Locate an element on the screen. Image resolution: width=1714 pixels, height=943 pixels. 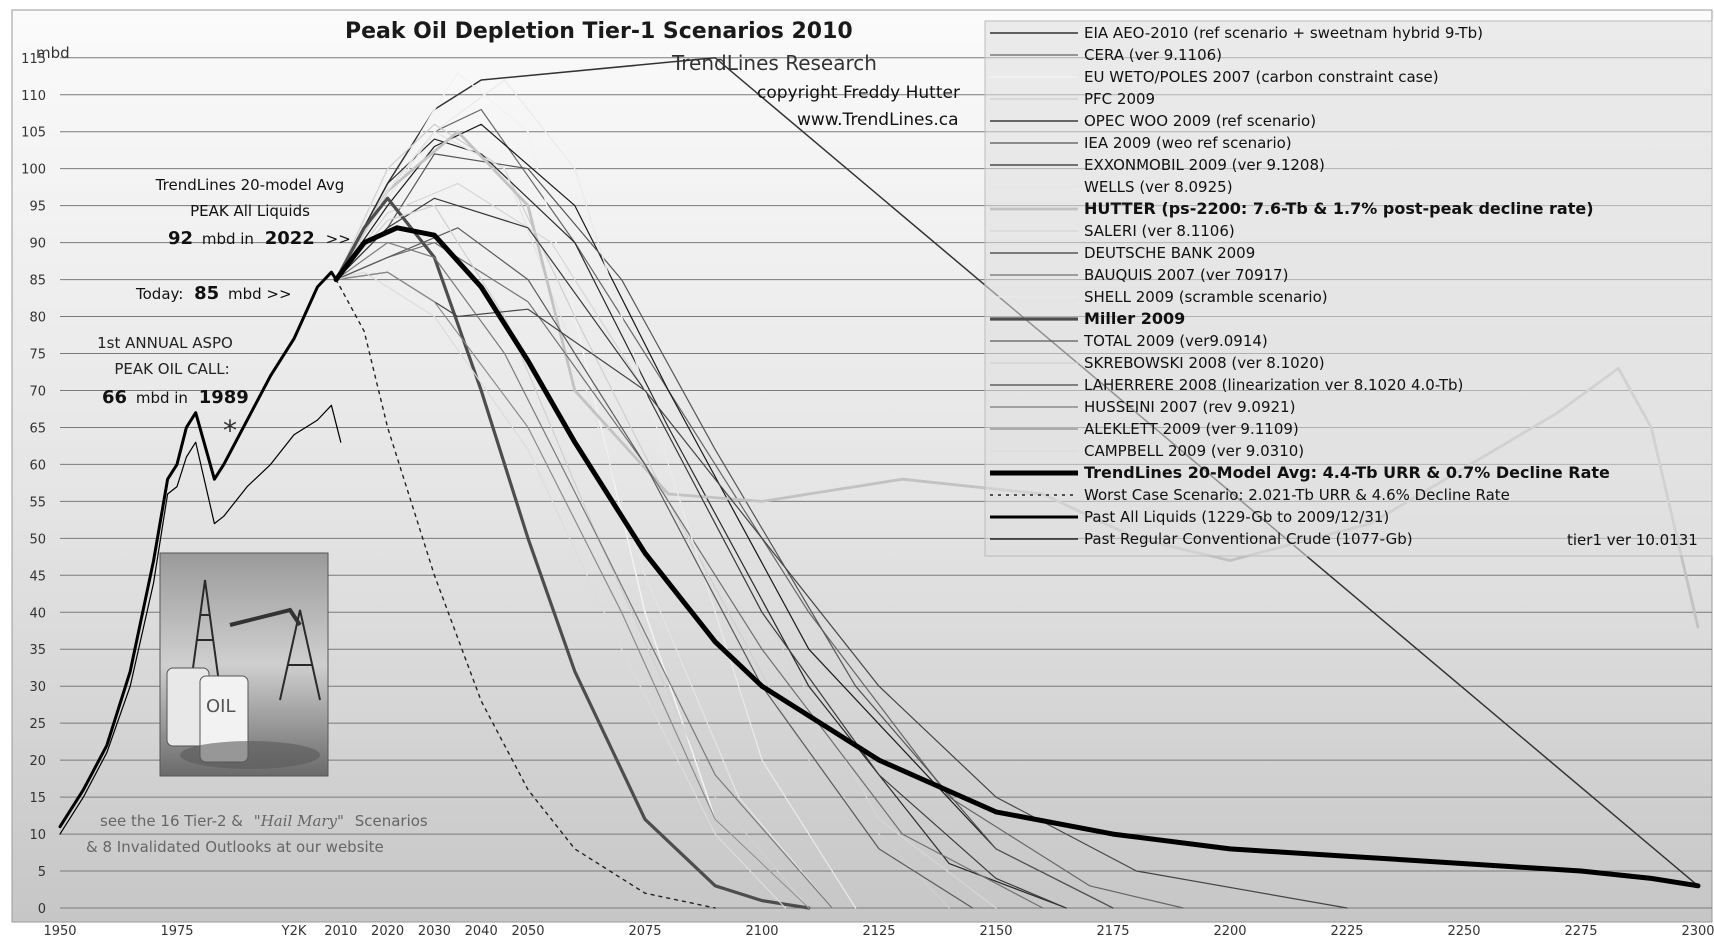
today-suffix: mbd >> is located at coordinates (260, 294).